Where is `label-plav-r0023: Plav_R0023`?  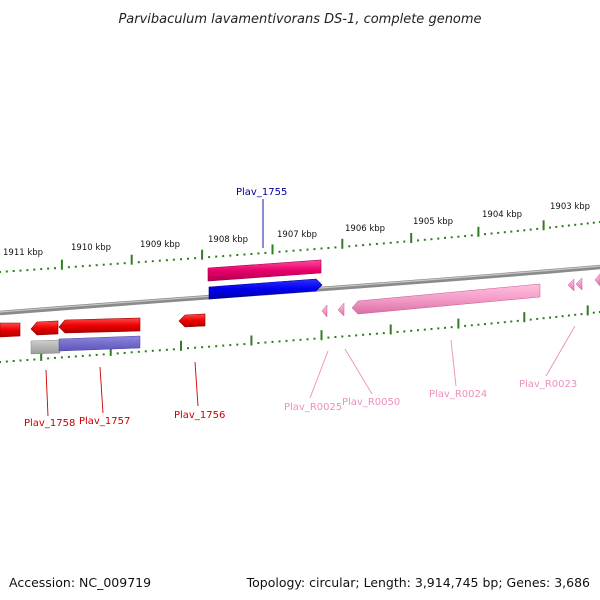
label-plav-r0023: Plav_R0023 is located at coordinates (548, 384).